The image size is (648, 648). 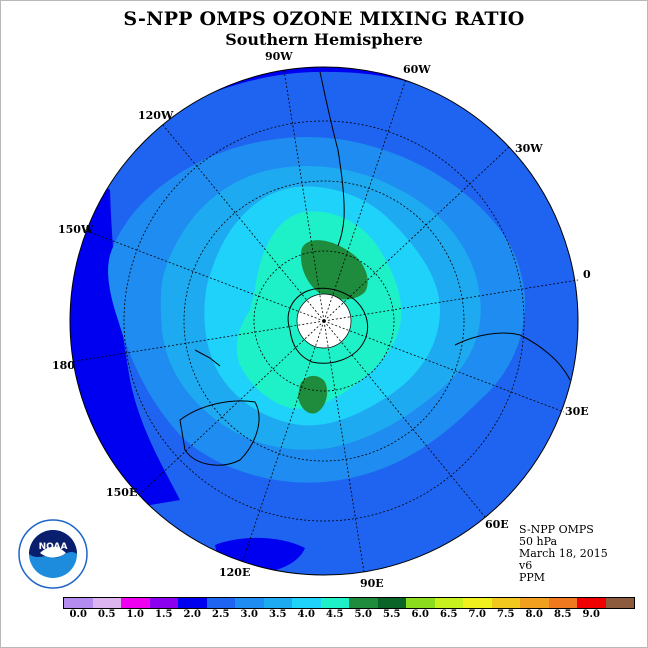 I want to click on meridian-120e, so click(x=283, y=442).